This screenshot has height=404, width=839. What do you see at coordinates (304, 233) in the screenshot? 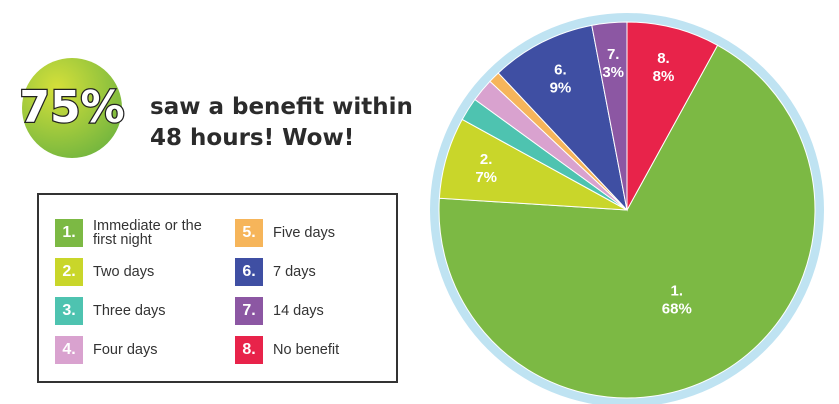
I see `legend-label: Five days` at bounding box center [304, 233].